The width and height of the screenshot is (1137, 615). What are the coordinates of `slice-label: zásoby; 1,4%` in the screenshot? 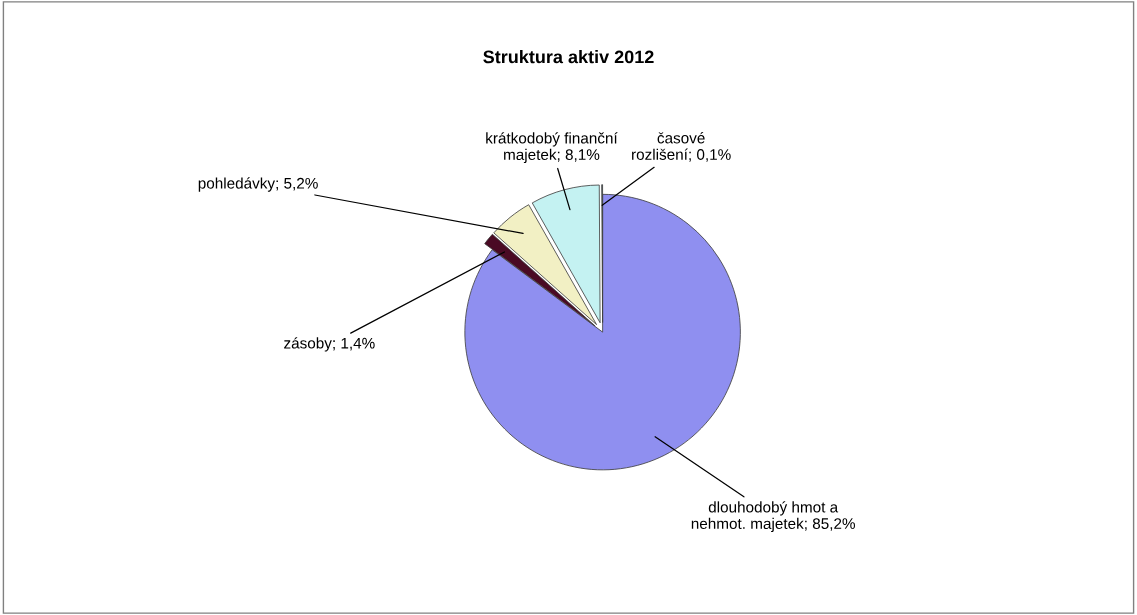 It's located at (329, 344).